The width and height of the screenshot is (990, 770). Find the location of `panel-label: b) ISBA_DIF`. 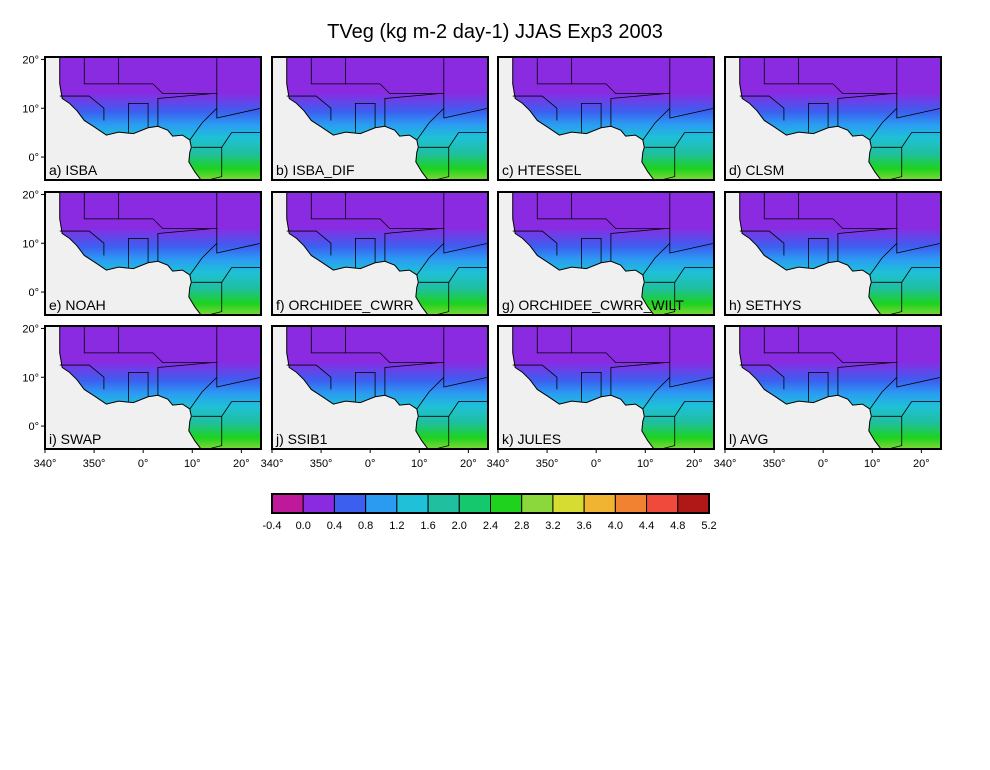

panel-label: b) ISBA_DIF is located at coordinates (315, 170).